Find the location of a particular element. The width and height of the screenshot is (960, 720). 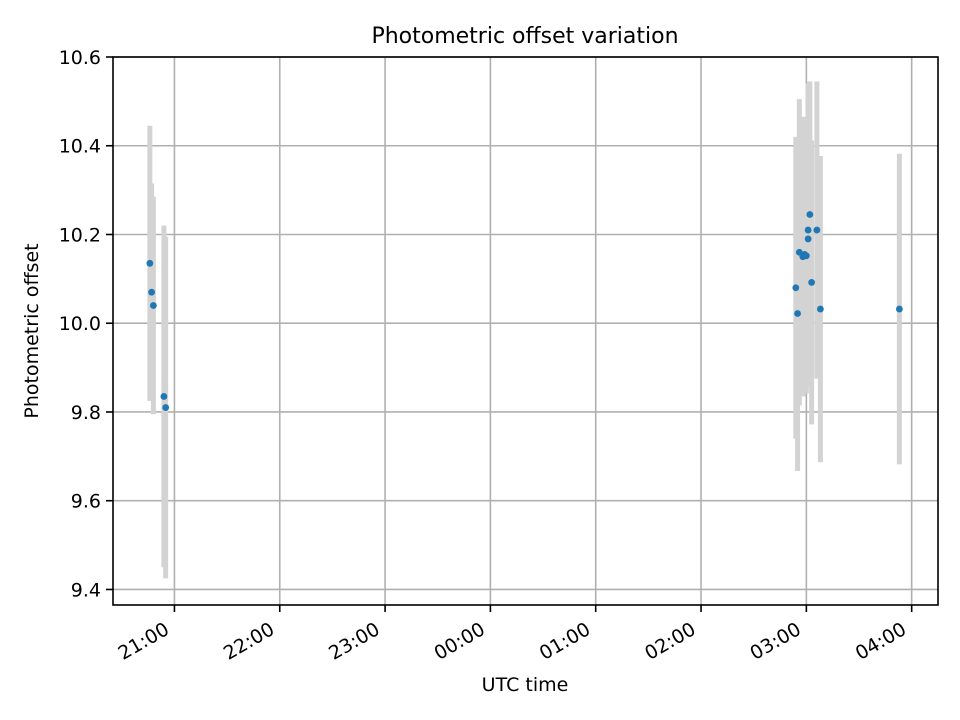

y-tick-label: 10.6 is located at coordinates (80, 58).